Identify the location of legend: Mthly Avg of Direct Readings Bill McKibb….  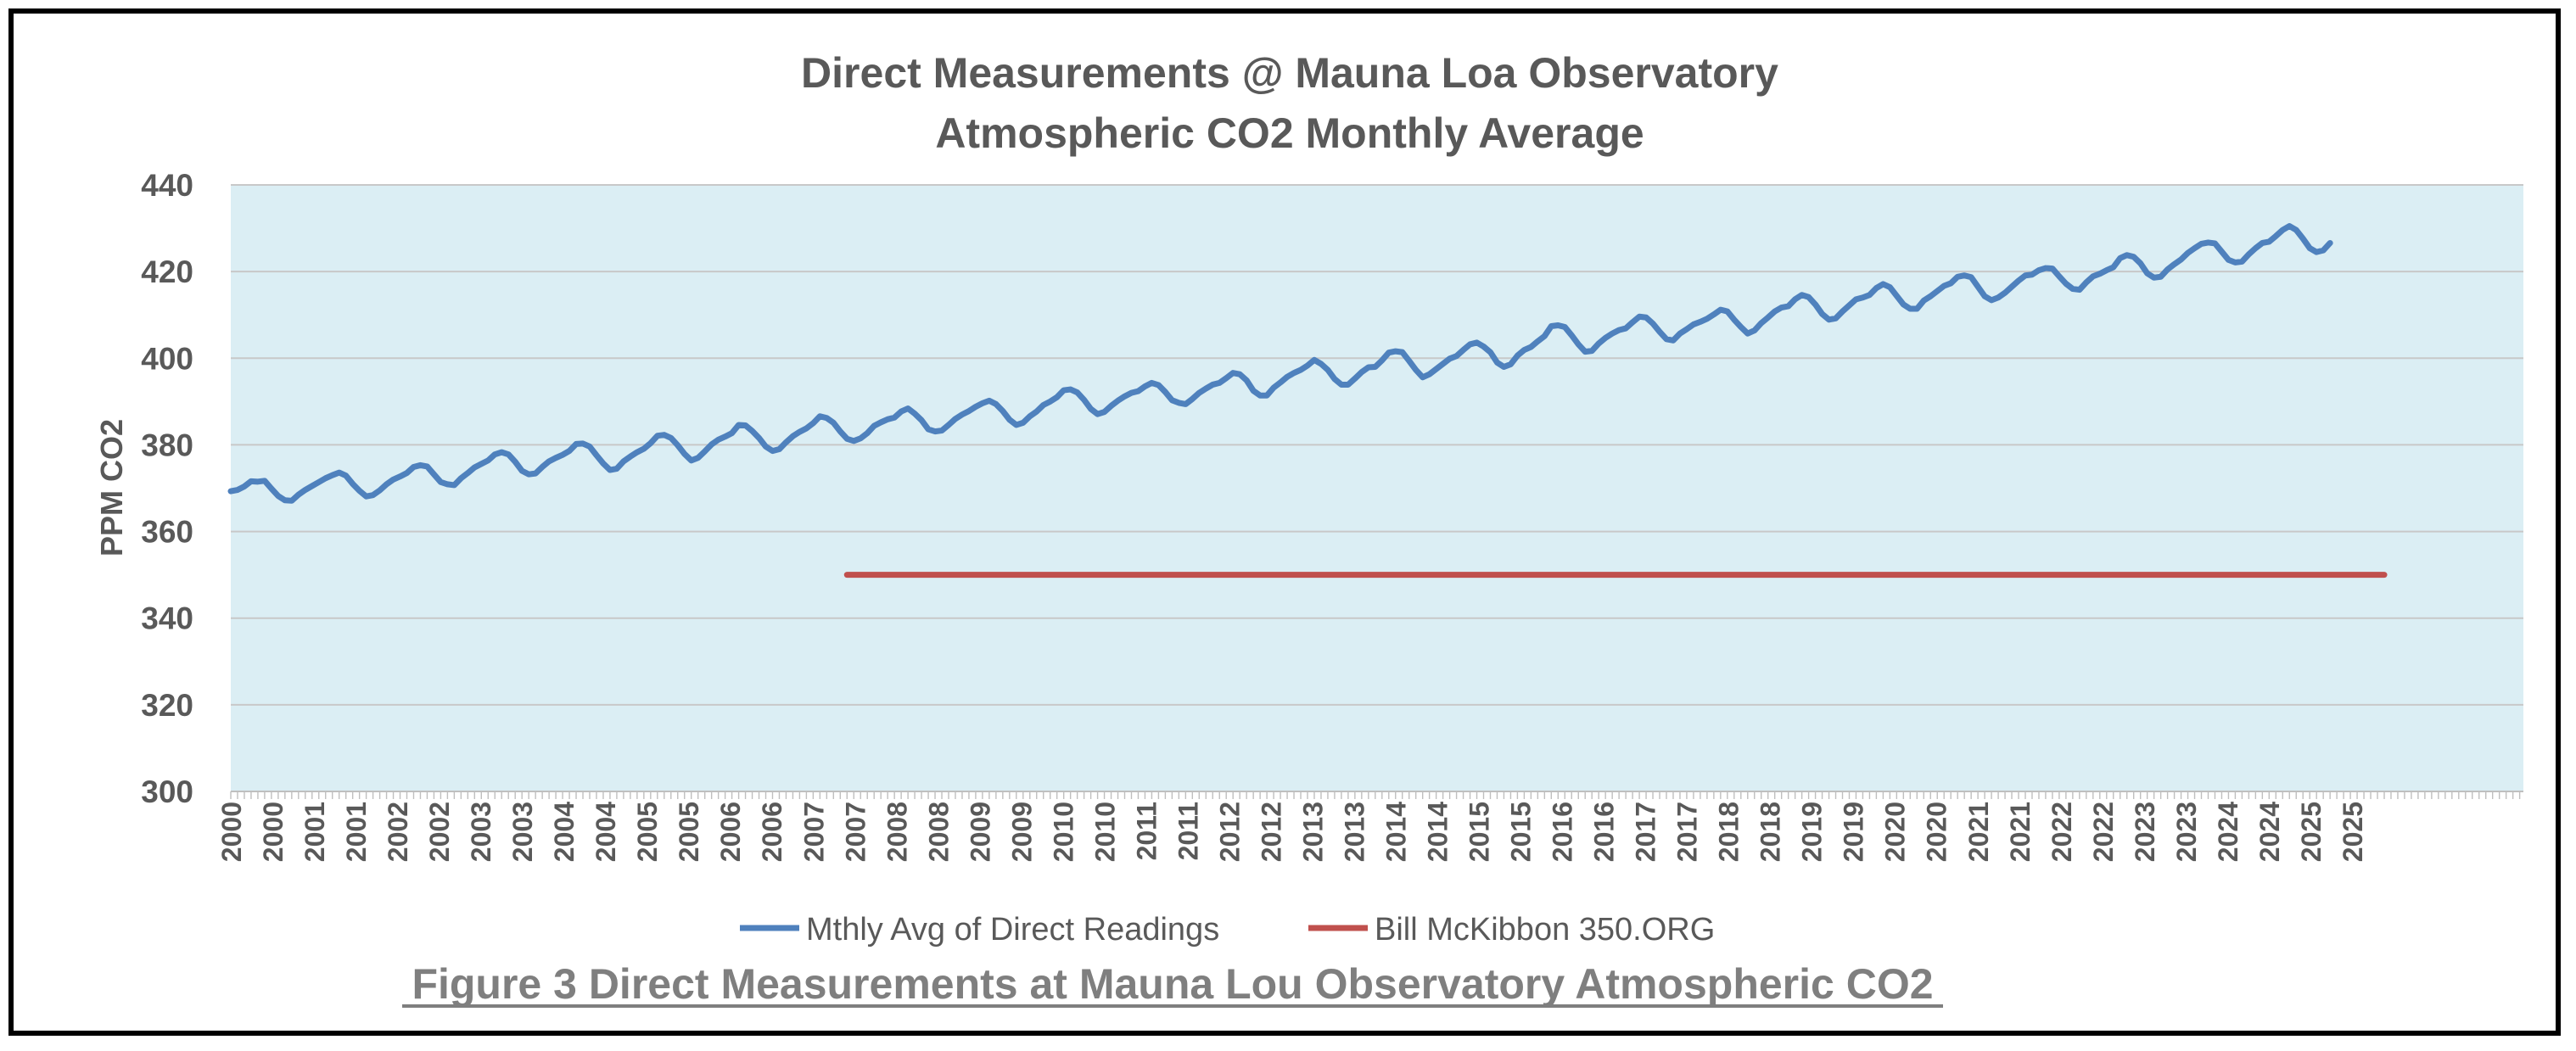
(1228, 930).